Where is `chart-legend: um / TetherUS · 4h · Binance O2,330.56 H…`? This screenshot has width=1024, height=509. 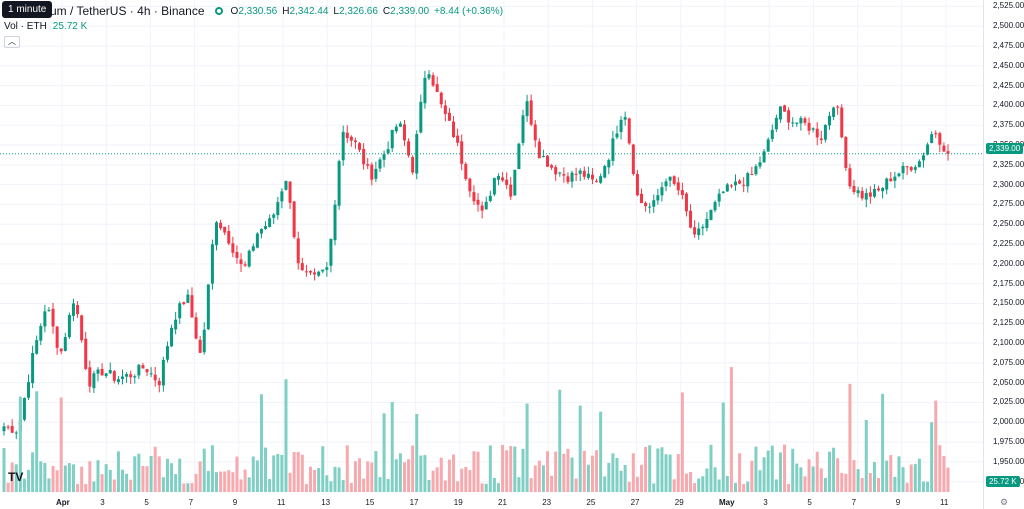 chart-legend: um / TetherUS · 4h · Binance O2,330.56 H… is located at coordinates (350, 11).